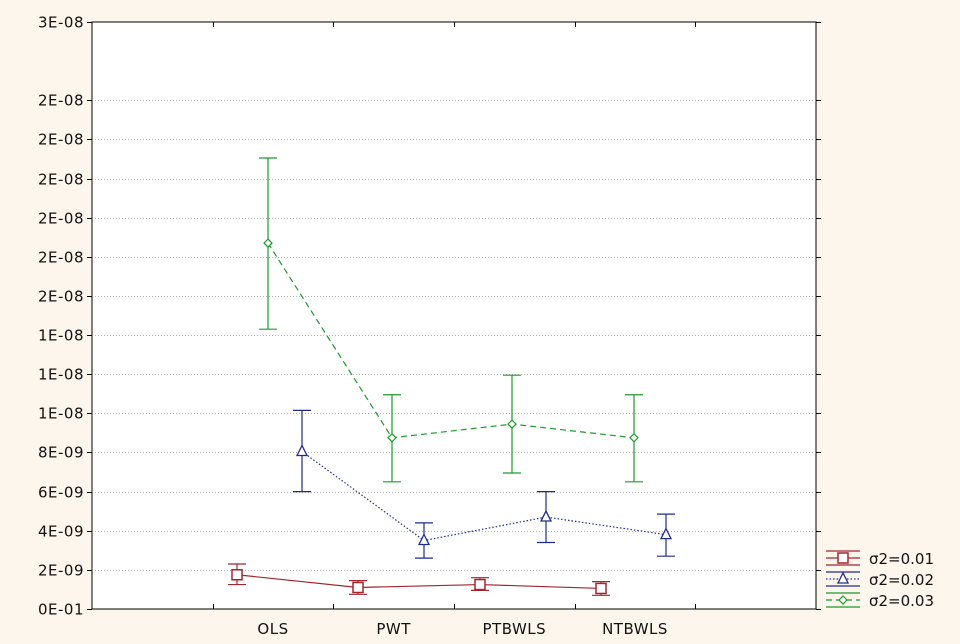 This screenshot has width=960, height=644. What do you see at coordinates (272, 629) in the screenshot?
I see `x-tick-label: OLS` at bounding box center [272, 629].